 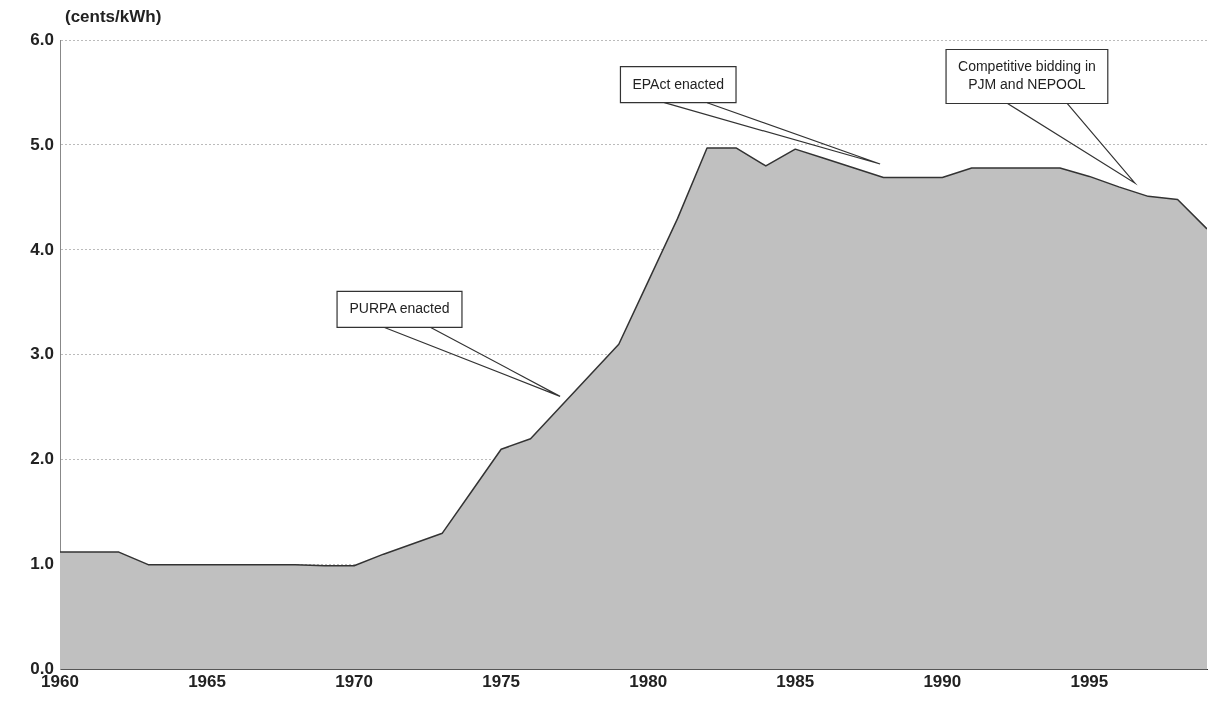 I want to click on y-axis-title: (cents/kWh), so click(x=113, y=16).